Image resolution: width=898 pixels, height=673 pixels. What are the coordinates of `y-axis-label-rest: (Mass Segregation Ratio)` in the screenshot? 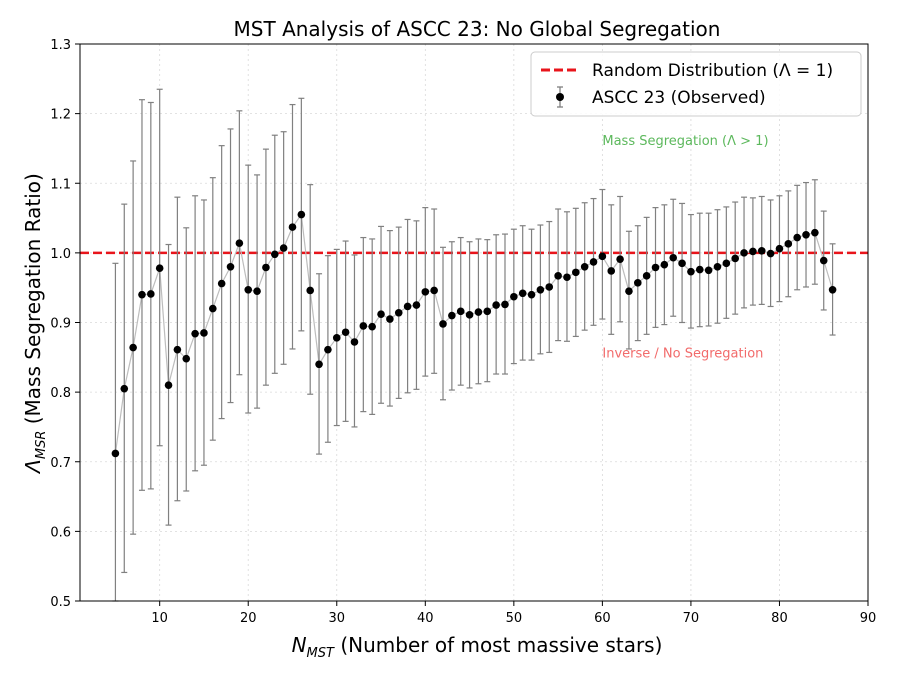 It's located at (33, 301).